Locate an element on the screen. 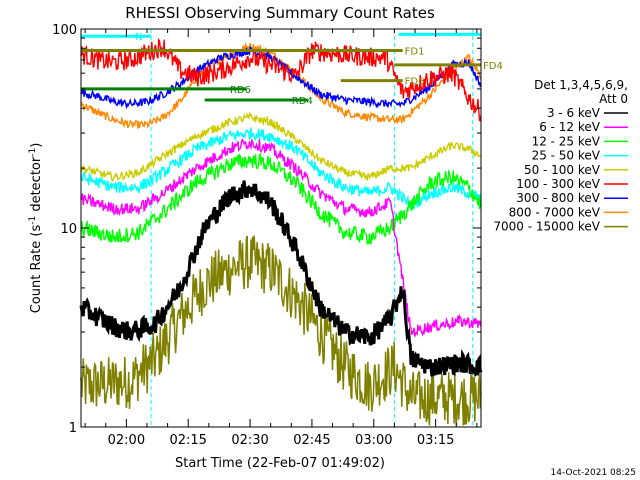 This screenshot has height=480, width=640. legend-entry-label: 300 - 800 keV is located at coordinates (558, 198).